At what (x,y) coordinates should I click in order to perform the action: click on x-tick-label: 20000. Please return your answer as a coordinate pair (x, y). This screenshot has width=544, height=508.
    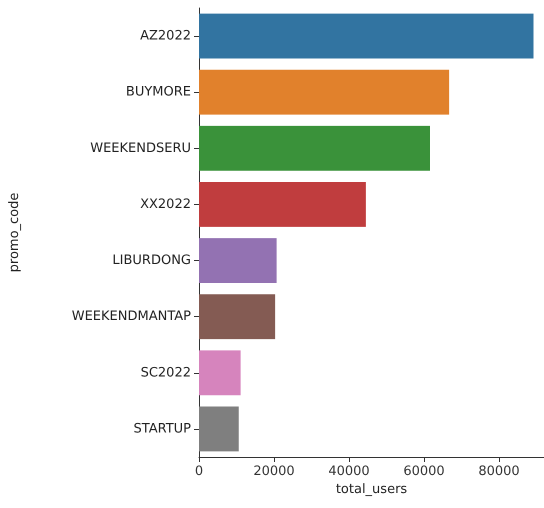
    Looking at the image, I should click on (274, 471).